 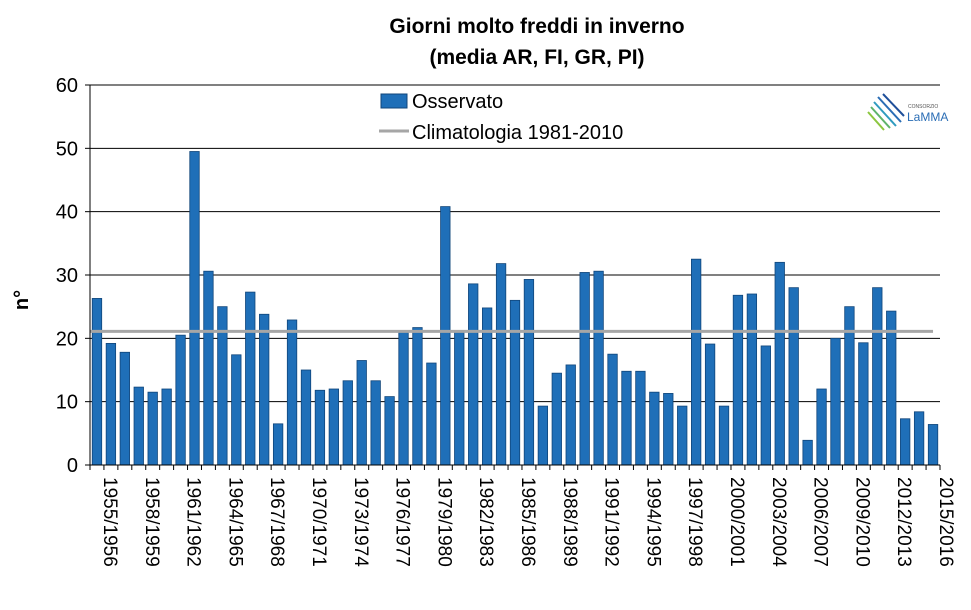 What do you see at coordinates (193, 522) in the screenshot?
I see `x-tick-label-1961/1962: 1961/1962` at bounding box center [193, 522].